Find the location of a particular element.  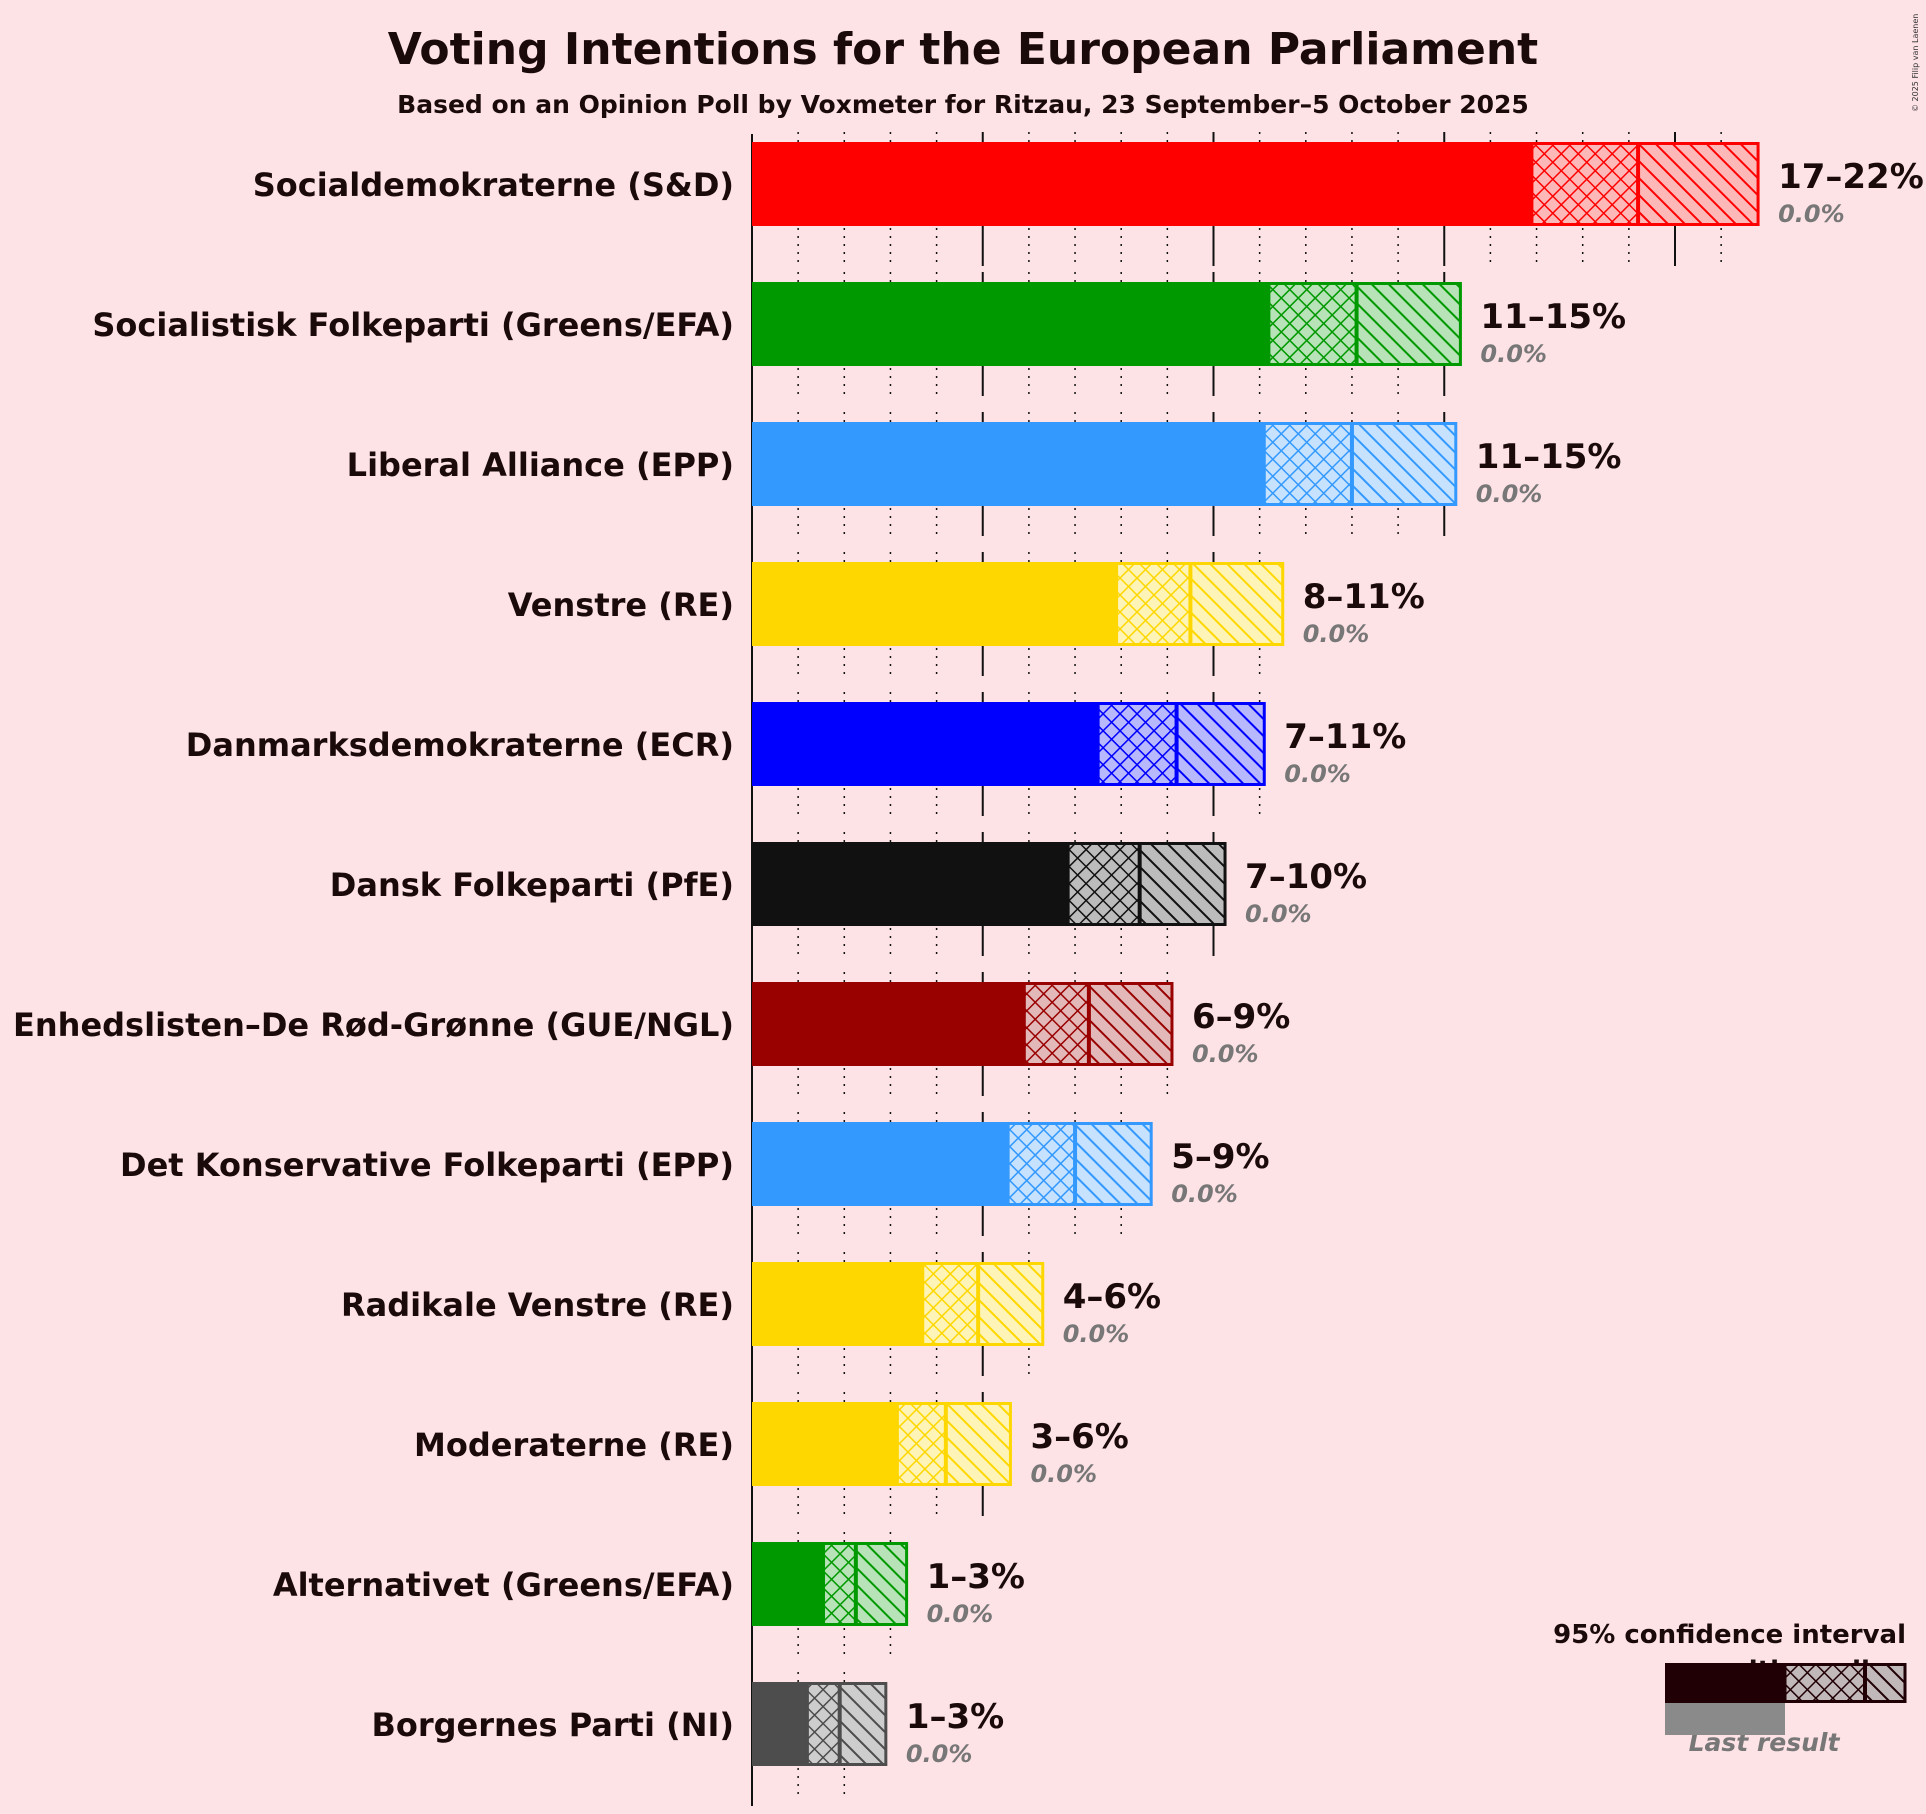

party-row: Alternativet (Greens/EFA) 1–3% 0.0% is located at coordinates (649, 1594).